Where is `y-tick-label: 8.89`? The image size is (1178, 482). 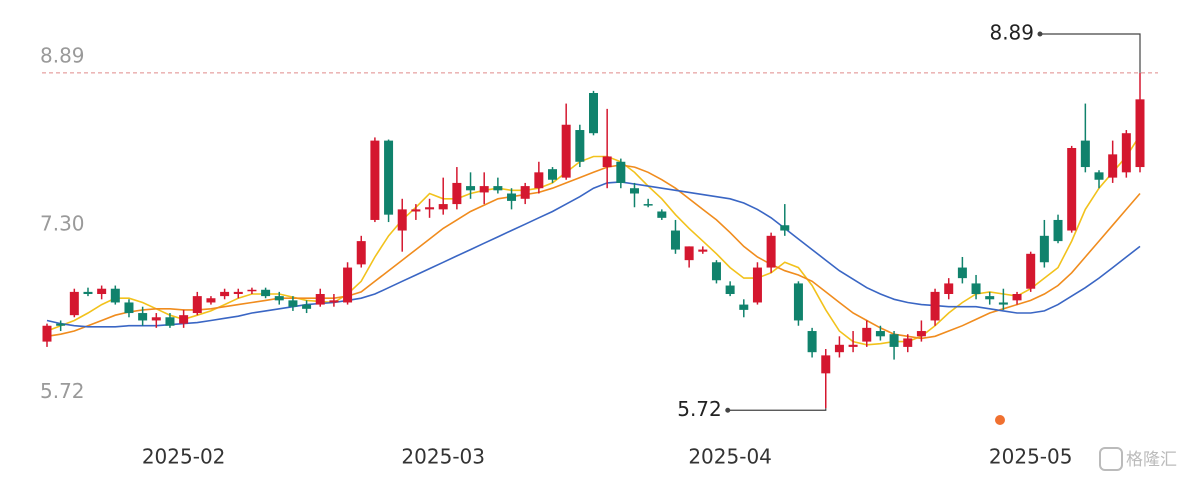 y-tick-label: 8.89 is located at coordinates (62, 55).